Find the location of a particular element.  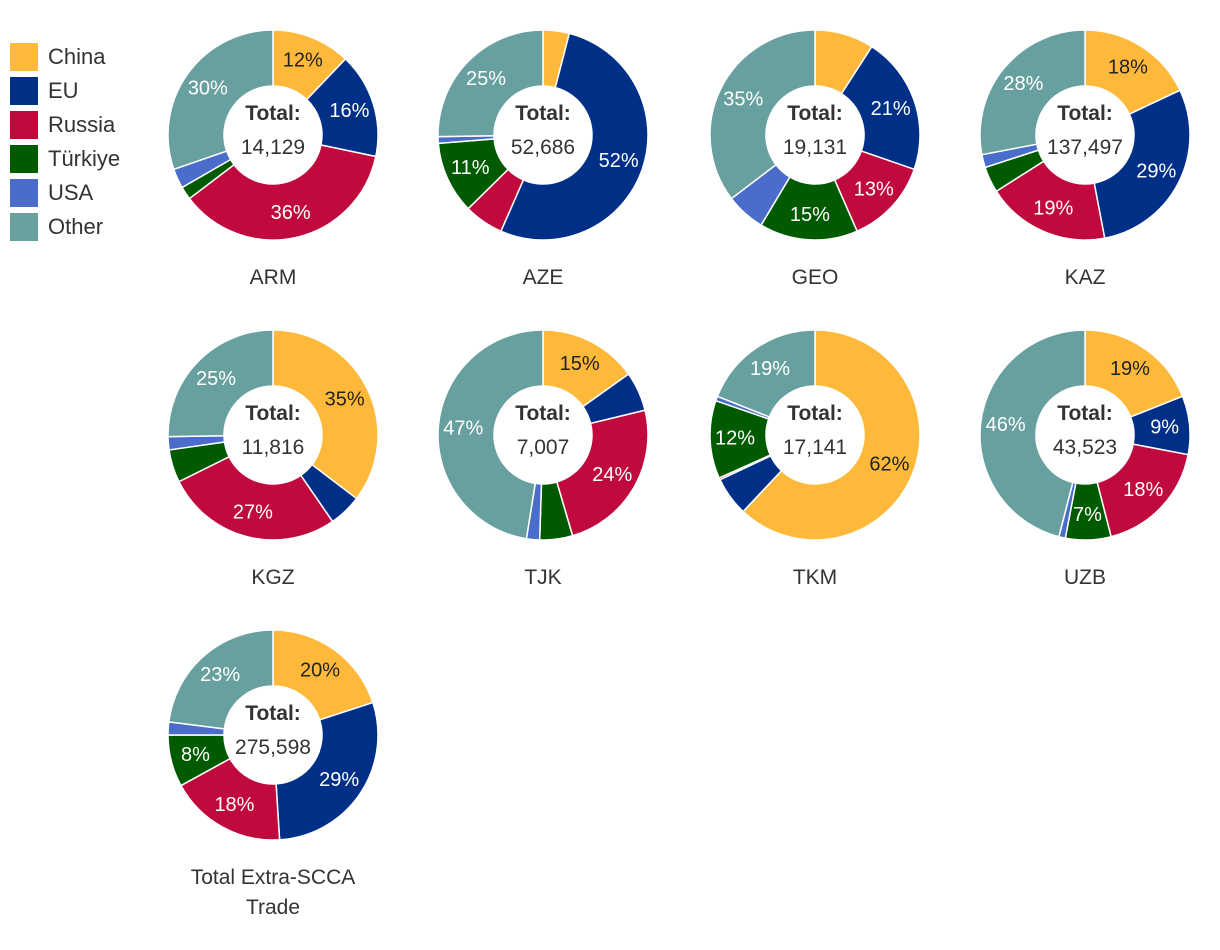

chart-title: TJK is located at coordinates (543, 577).